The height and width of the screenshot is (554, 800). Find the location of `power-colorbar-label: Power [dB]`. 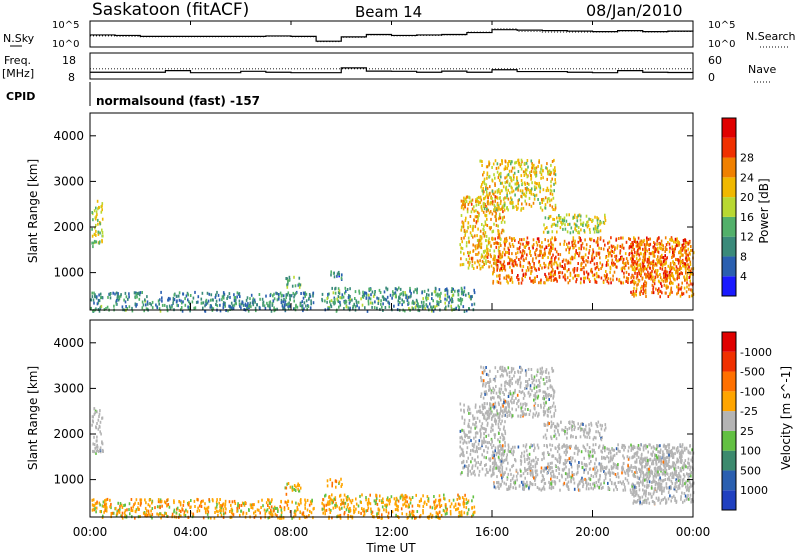

power-colorbar-label: Power [dB] is located at coordinates (764, 210).